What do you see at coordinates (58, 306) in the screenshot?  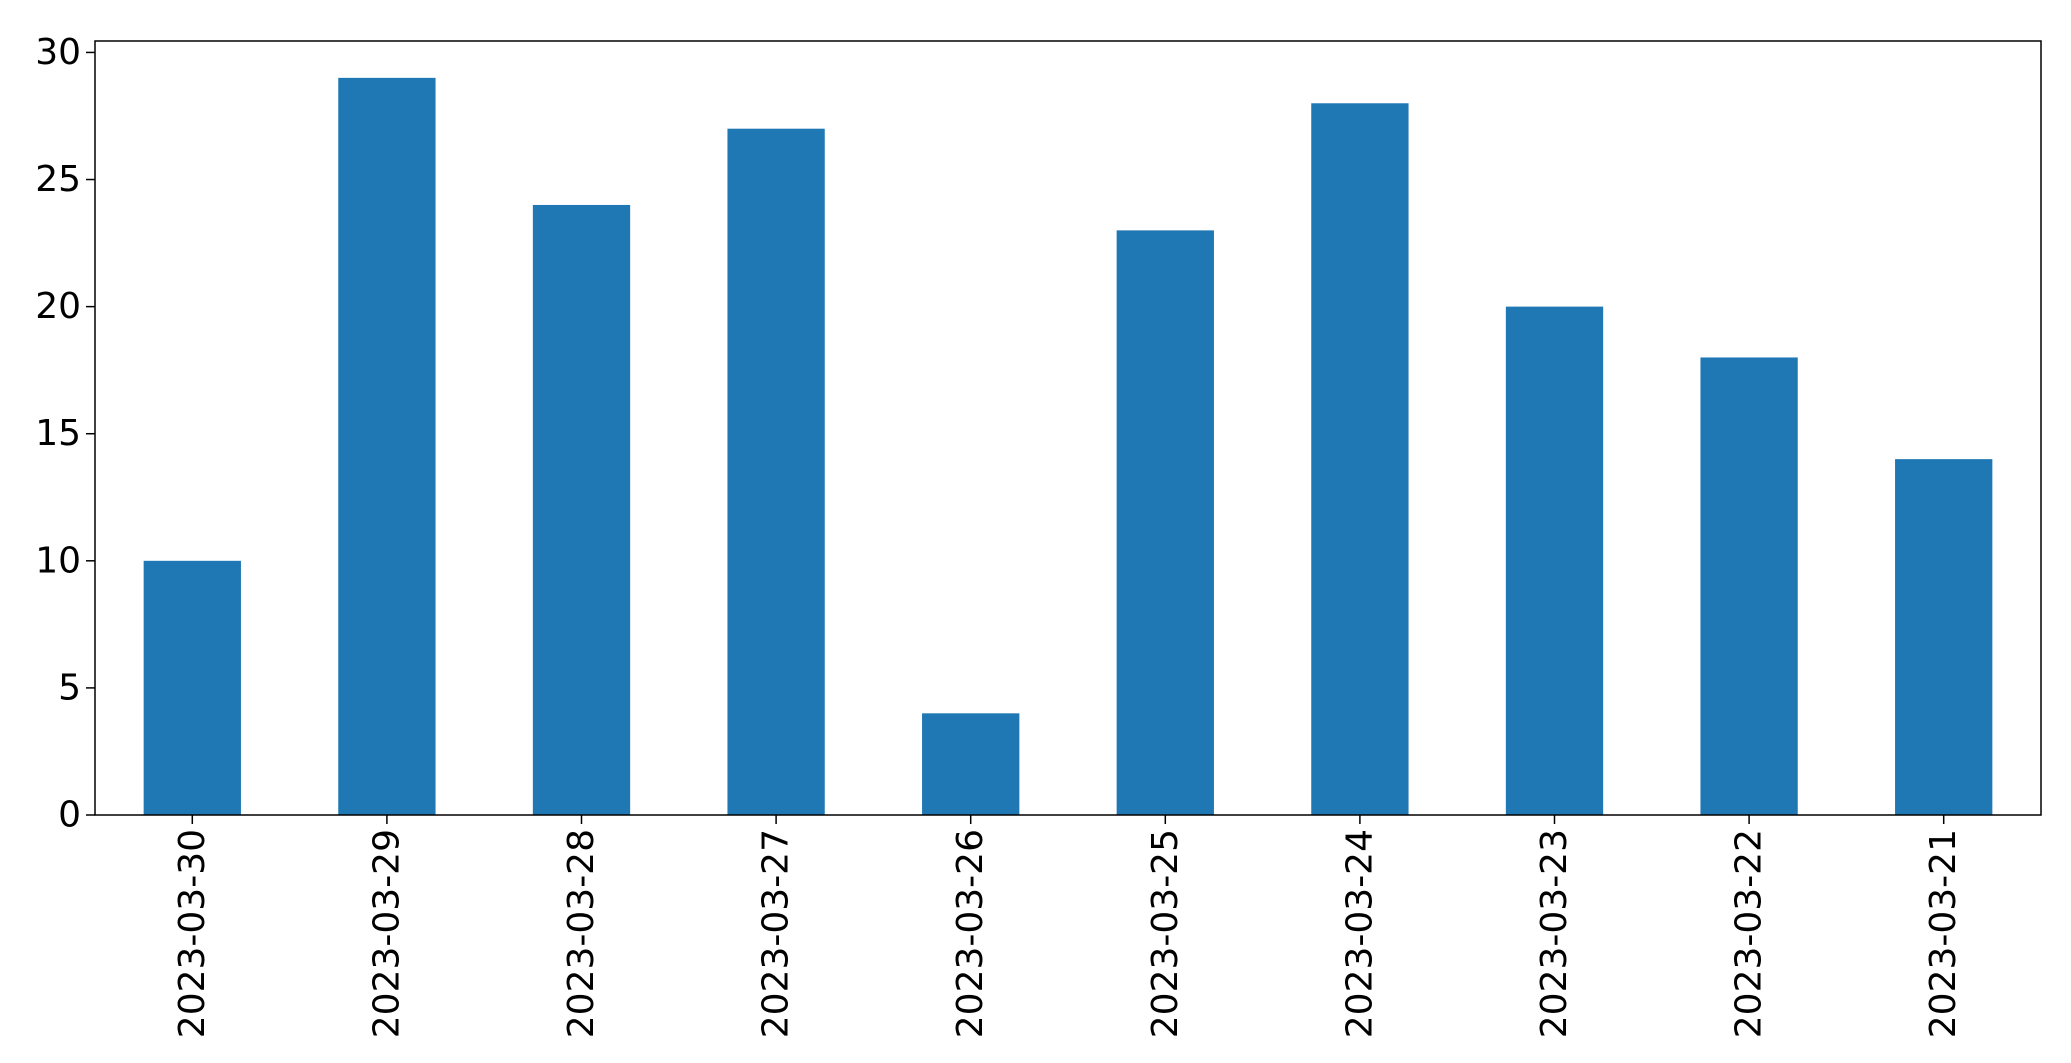 I see `y-tick-label: 20` at bounding box center [58, 306].